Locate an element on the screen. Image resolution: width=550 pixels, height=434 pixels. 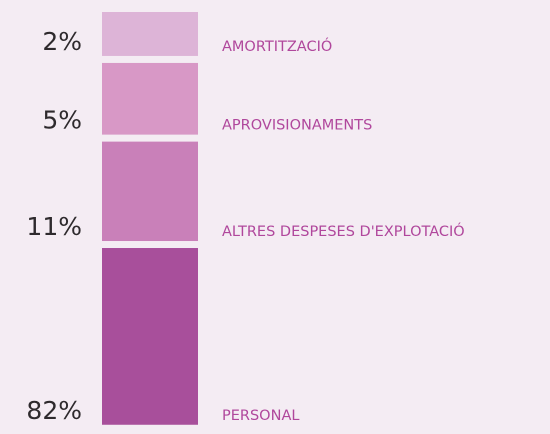
value-label: 11% is located at coordinates (54, 226).